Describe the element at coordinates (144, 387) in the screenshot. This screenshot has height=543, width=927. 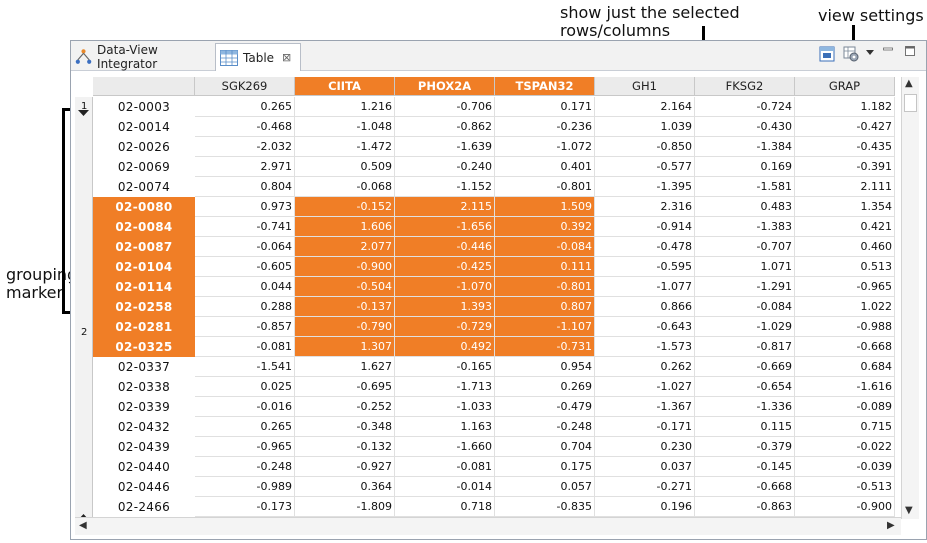
I see `row-header: 02-0338` at that location.